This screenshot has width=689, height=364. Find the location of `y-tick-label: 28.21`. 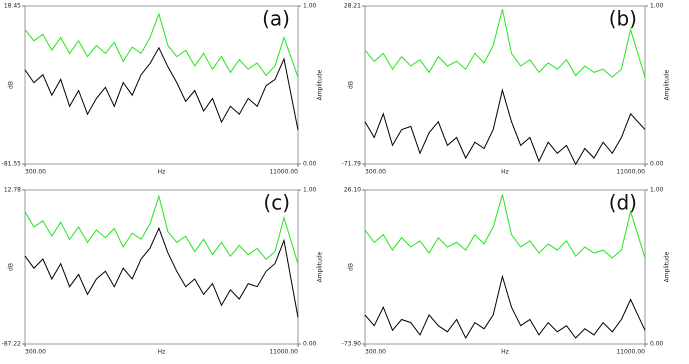

y-tick-label: 28.21 is located at coordinates (352, 6).